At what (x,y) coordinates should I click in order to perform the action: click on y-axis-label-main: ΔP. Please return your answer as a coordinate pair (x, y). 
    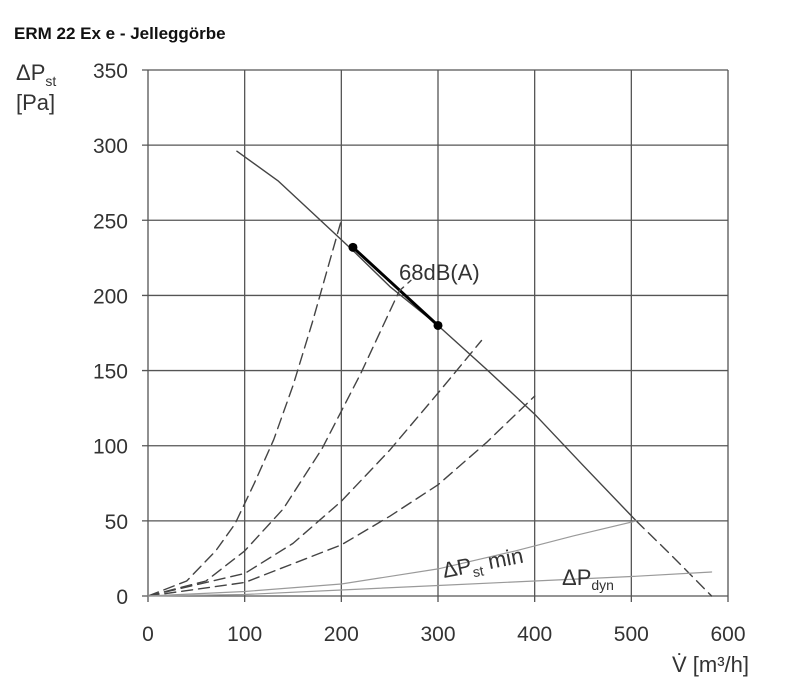
    Looking at the image, I should click on (30, 72).